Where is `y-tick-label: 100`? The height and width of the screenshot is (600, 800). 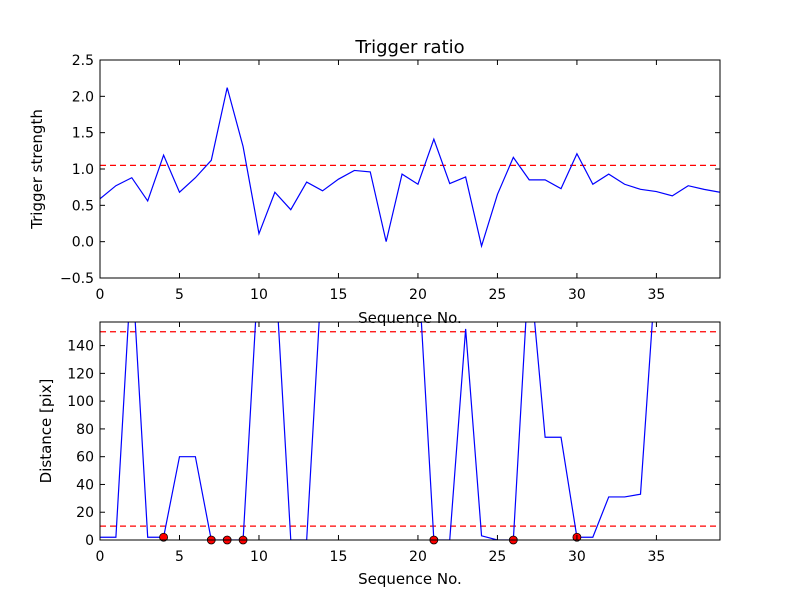
y-tick-label: 100 is located at coordinates (80, 402).